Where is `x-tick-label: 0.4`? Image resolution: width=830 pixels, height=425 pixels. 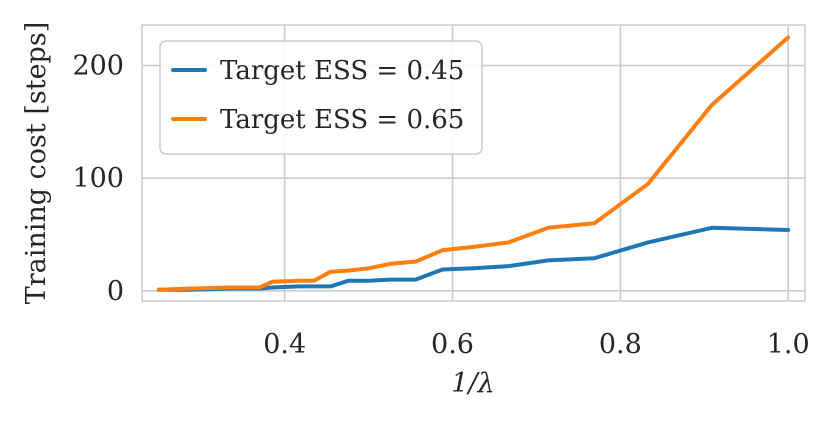 x-tick-label: 0.4 is located at coordinates (284, 344).